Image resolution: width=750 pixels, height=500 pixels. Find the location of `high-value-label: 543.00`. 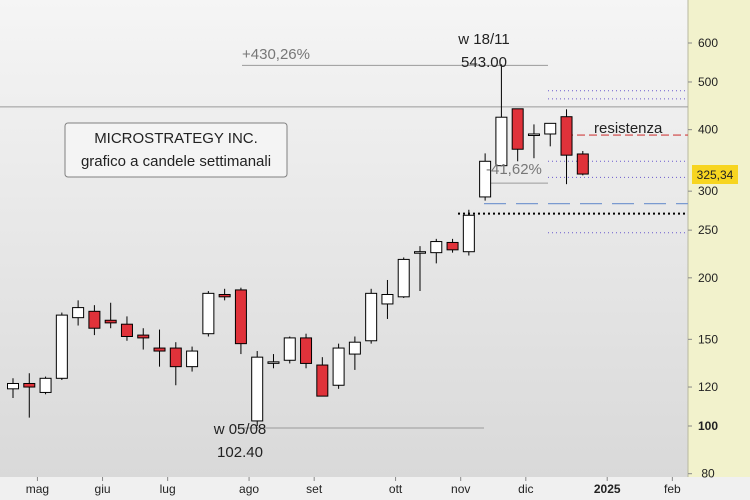

high-value-label: 543.00 is located at coordinates (484, 62).